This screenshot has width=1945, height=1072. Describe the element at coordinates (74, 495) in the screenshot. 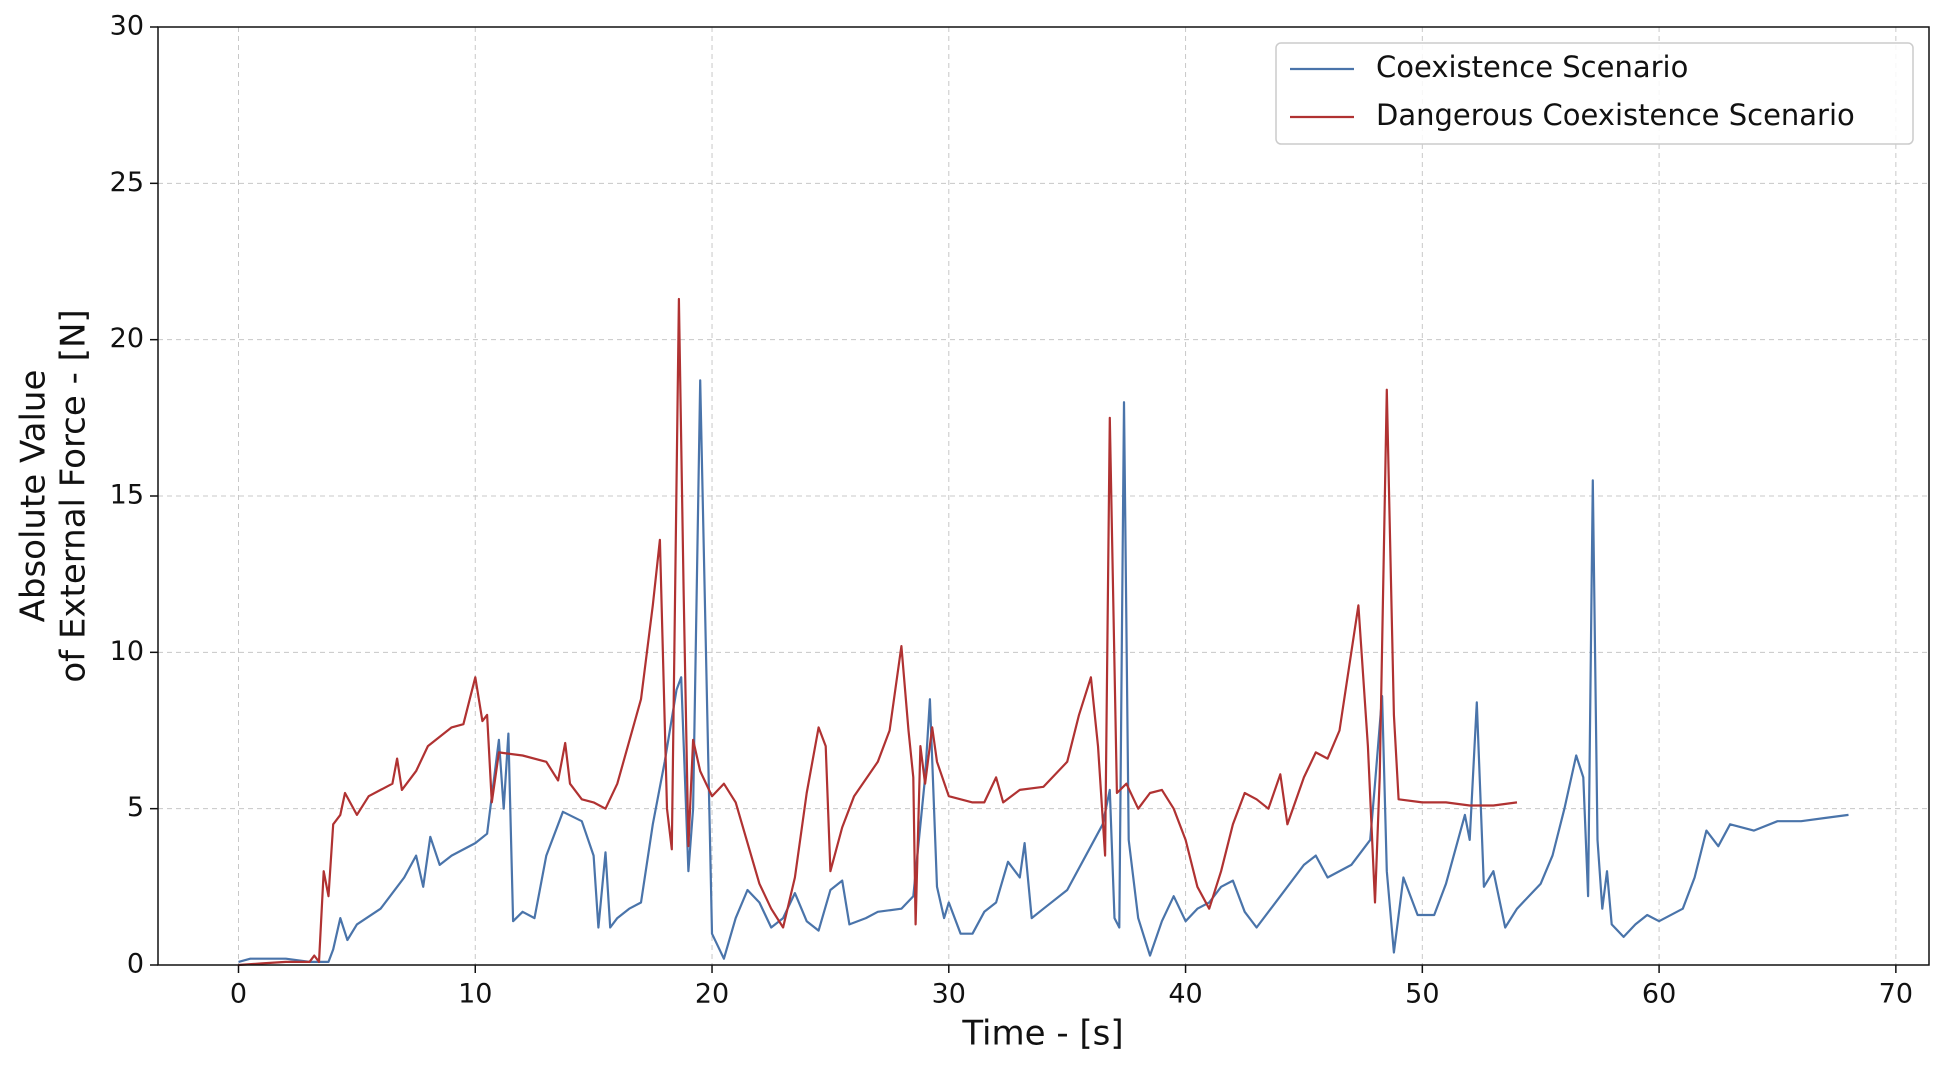

I see `y-axis-label-line: of External Force - [N]` at that location.